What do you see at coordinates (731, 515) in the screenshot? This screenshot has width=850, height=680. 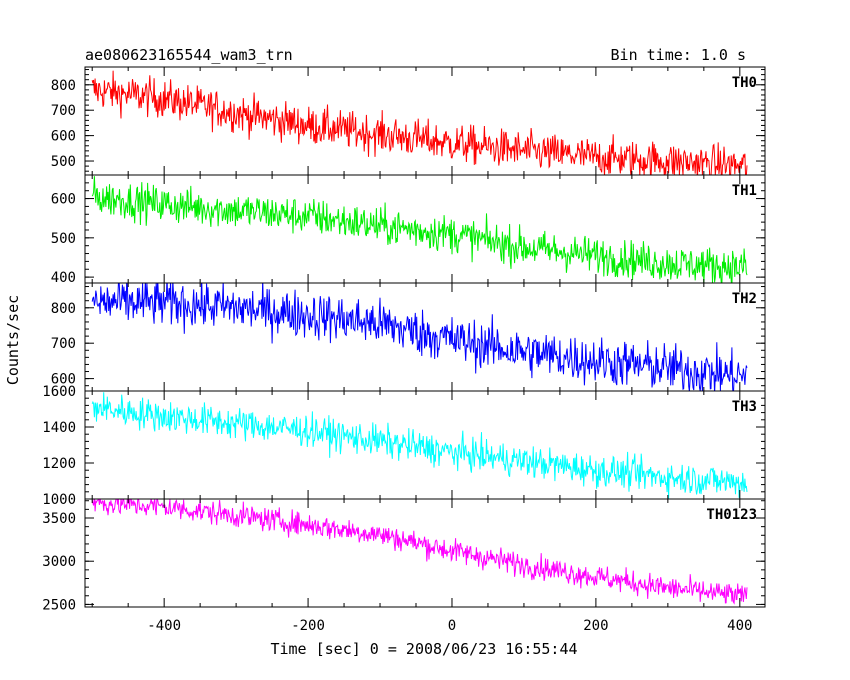 I see `panel-label-th0123: TH0123` at bounding box center [731, 515].